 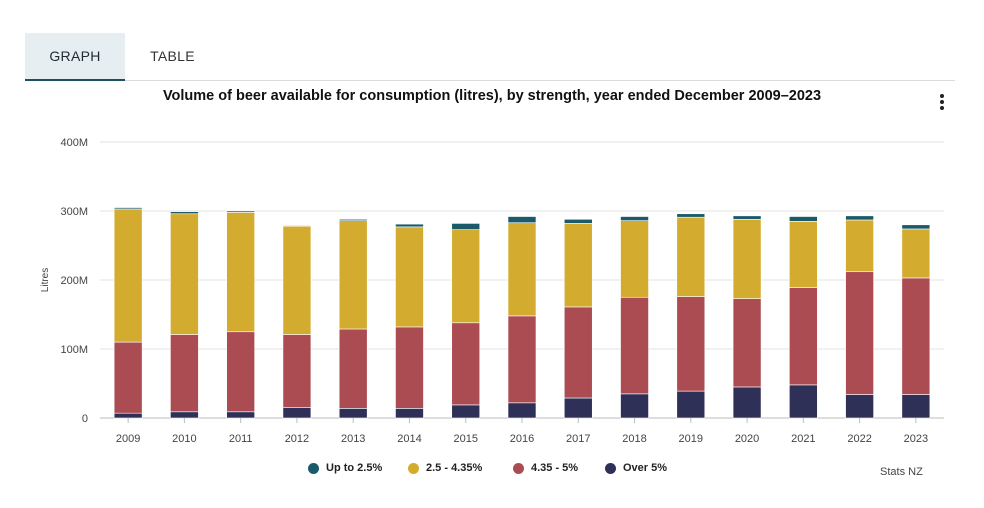 What do you see at coordinates (691, 439) in the screenshot?
I see `x-tick-label: 2019` at bounding box center [691, 439].